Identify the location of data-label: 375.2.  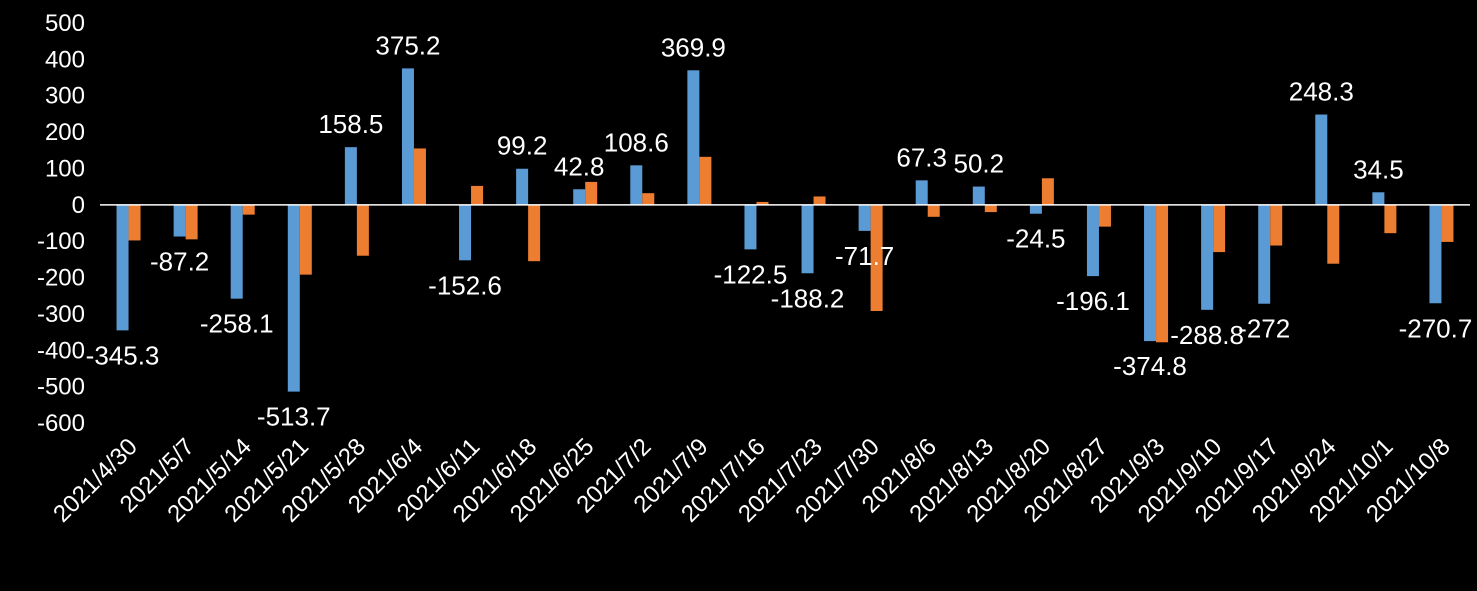
(407, 45).